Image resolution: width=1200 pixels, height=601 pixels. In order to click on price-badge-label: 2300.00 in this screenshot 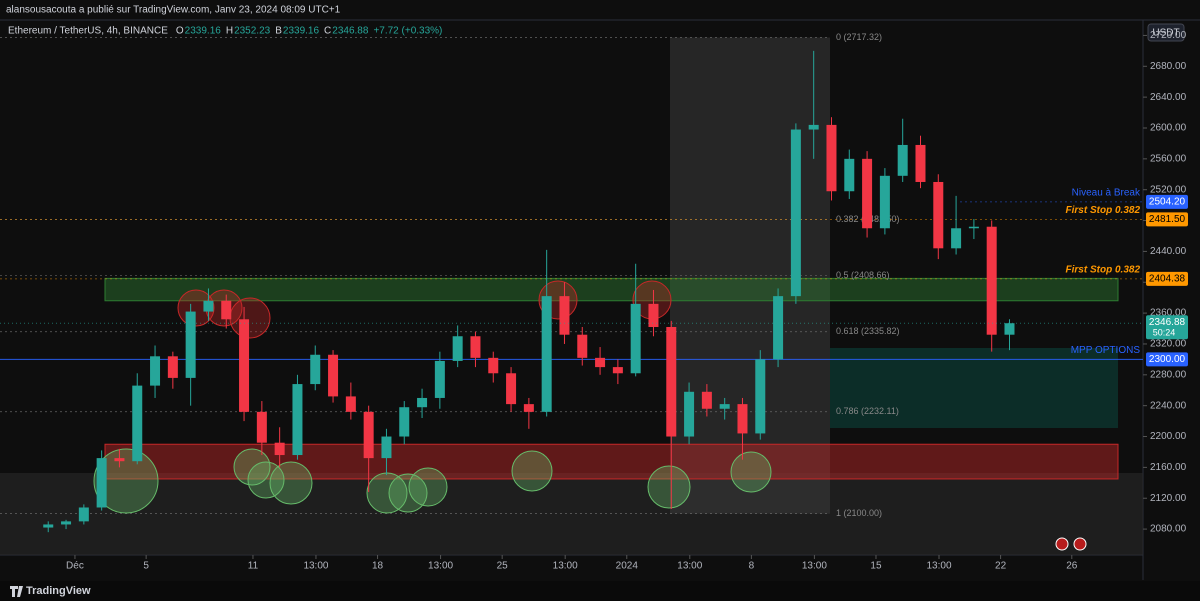, I will do `click(1167, 359)`.